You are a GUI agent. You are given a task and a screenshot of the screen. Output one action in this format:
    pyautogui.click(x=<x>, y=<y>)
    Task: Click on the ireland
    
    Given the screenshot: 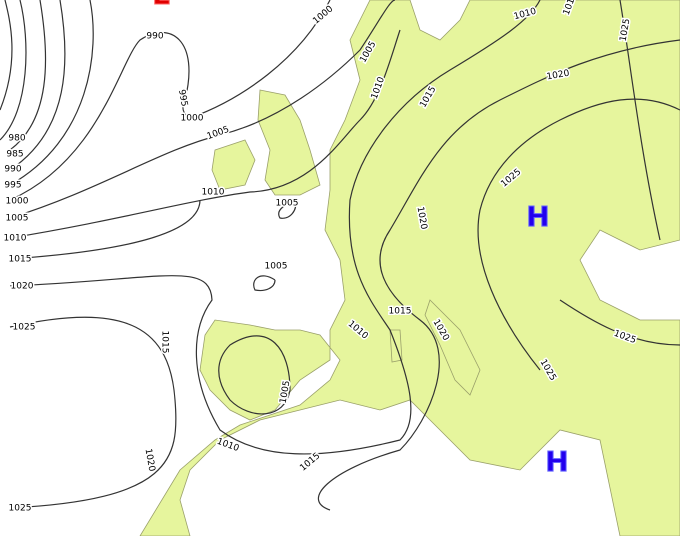 What is the action you would take?
    pyautogui.click(x=233, y=165)
    